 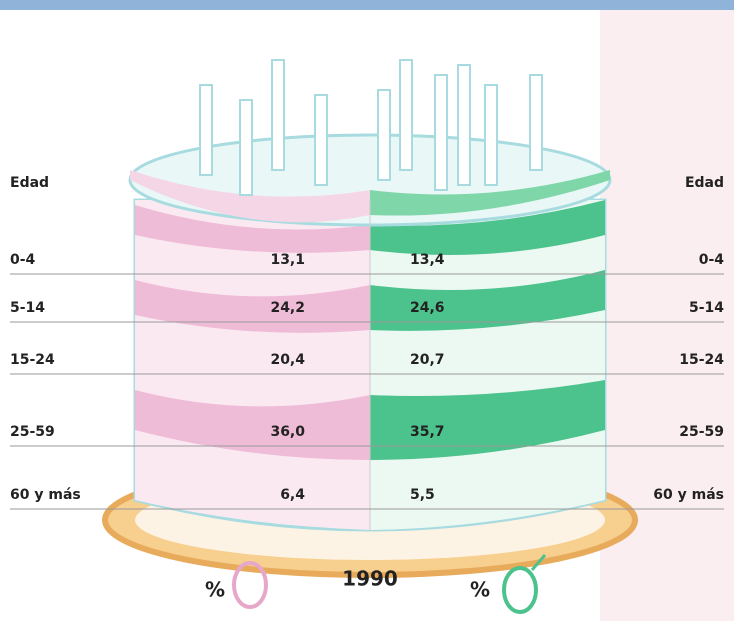 What do you see at coordinates (524, 584) in the screenshot?
I see `male-symbol` at bounding box center [524, 584].